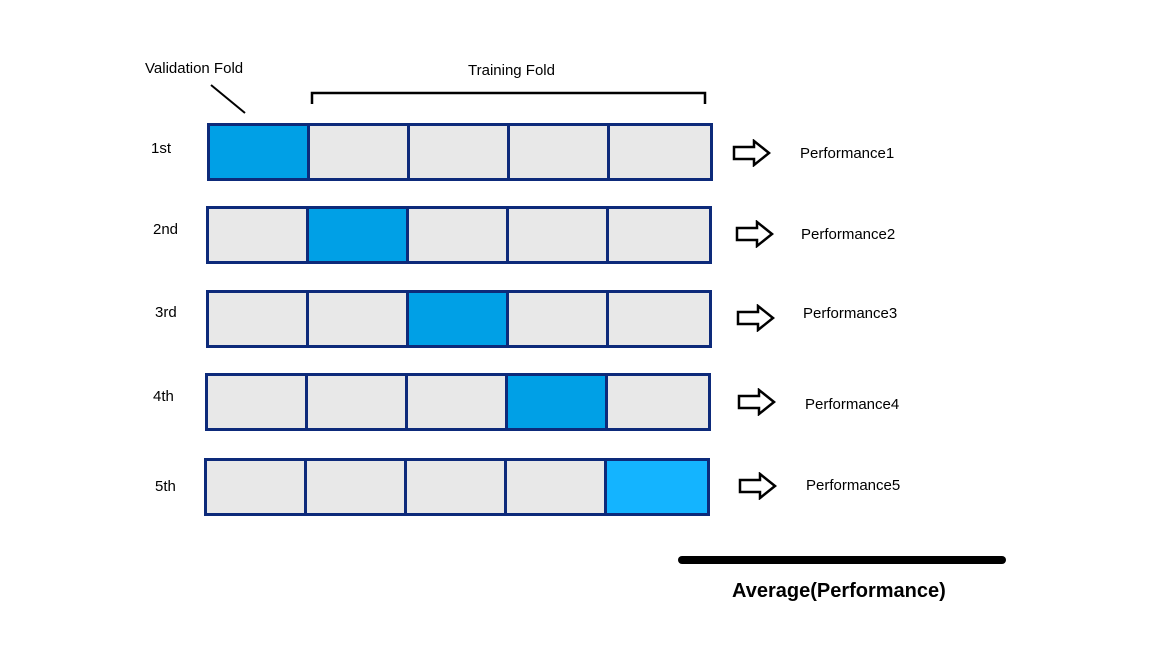 This screenshot has height=648, width=1152. I want to click on row-label: 4th, so click(163, 396).